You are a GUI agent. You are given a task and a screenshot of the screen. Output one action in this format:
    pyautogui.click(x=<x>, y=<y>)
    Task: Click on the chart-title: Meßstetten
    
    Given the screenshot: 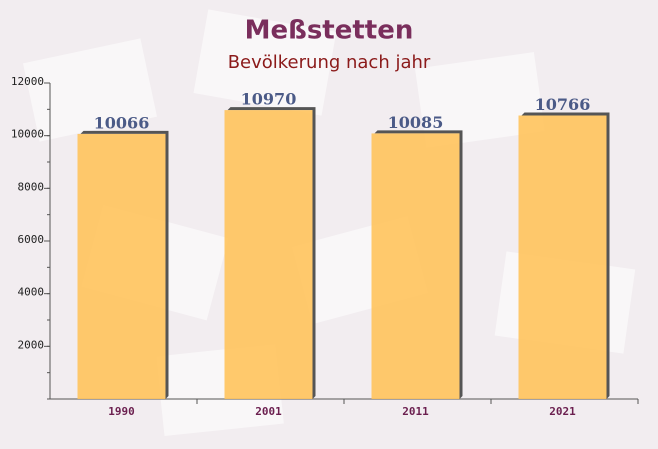 What is the action you would take?
    pyautogui.click(x=329, y=31)
    